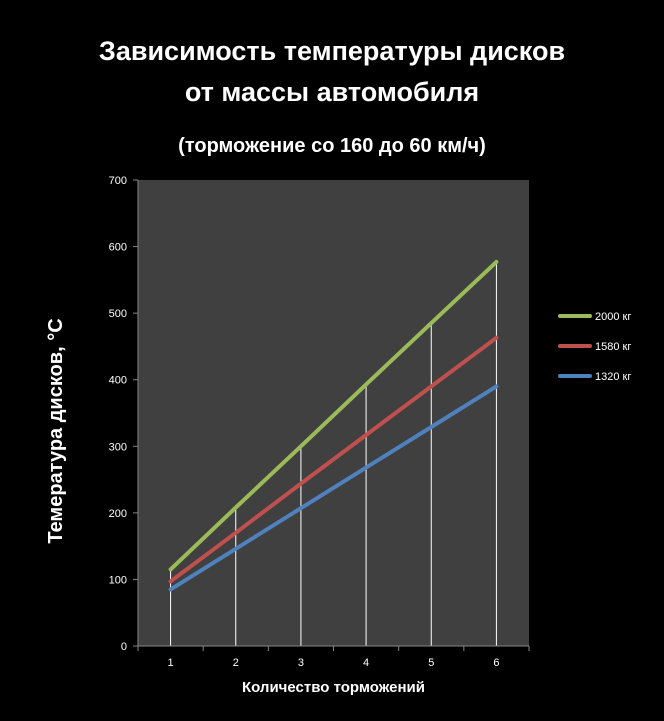 The height and width of the screenshot is (721, 664). I want to click on chart-subtitle: (торможение со 160 до 60 км/ч), so click(332, 146).